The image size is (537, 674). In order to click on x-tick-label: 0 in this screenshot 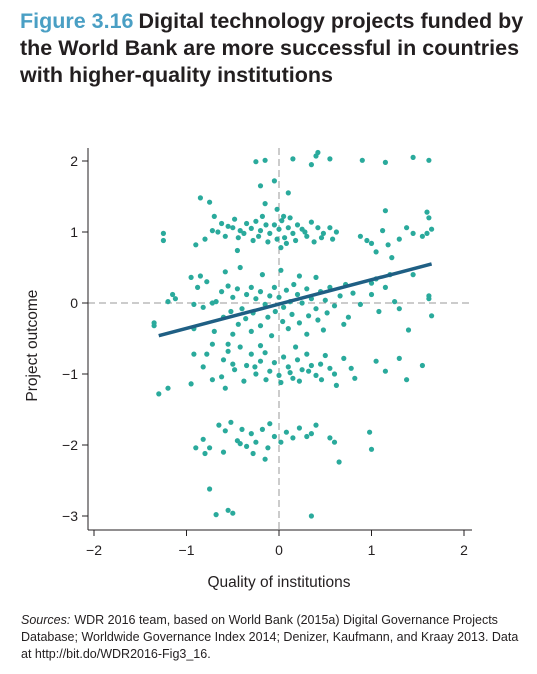, I will do `click(279, 550)`.